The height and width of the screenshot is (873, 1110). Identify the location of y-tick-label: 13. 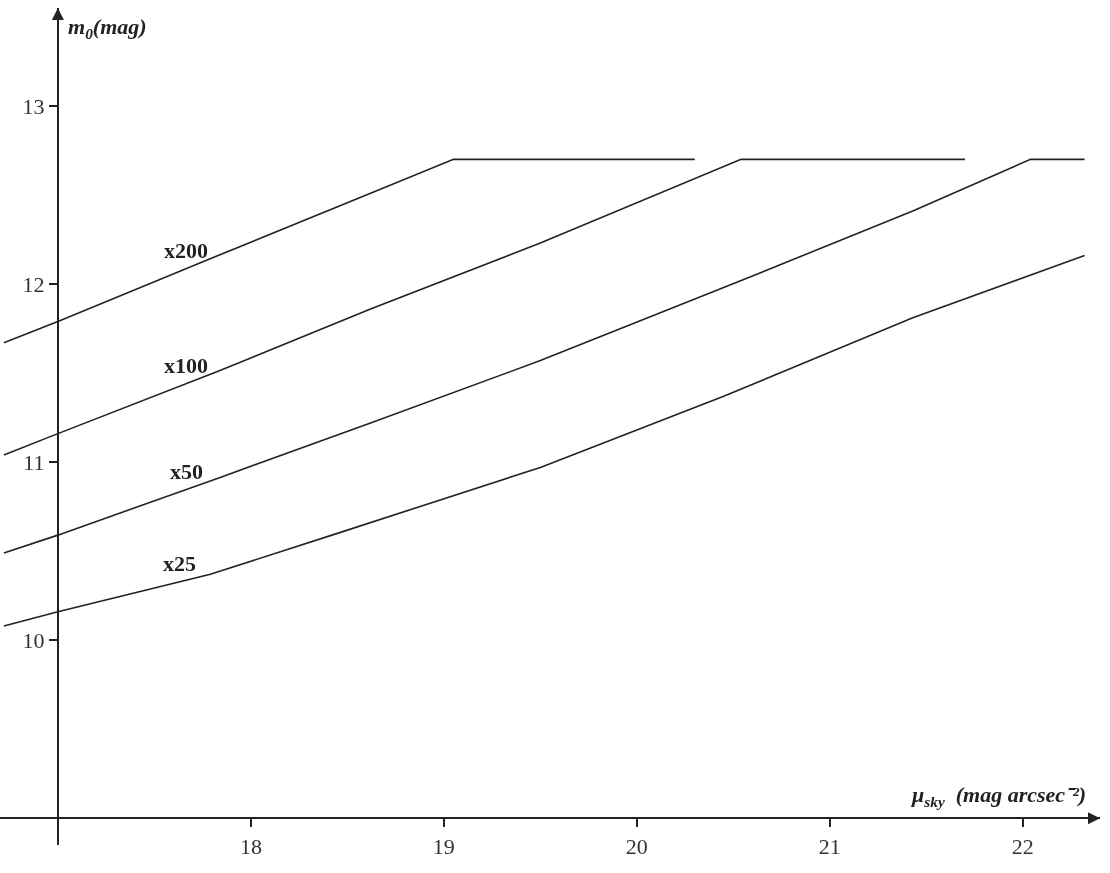
(33, 106).